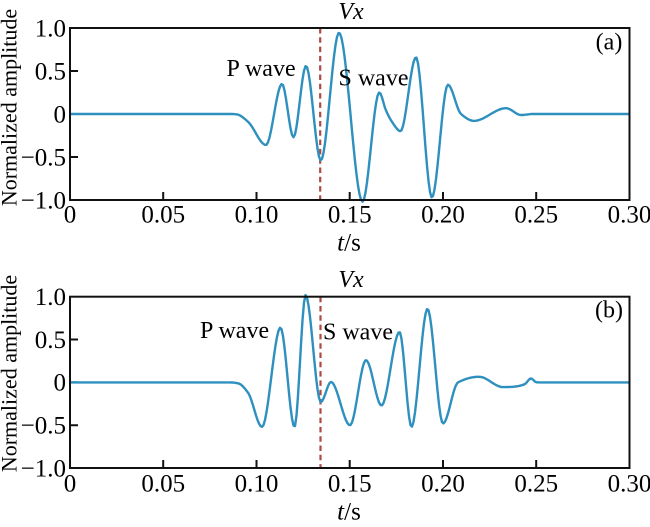 Image resolution: width=650 pixels, height=527 pixels. Describe the element at coordinates (609, 43) in the screenshot. I see `svg-text: (a)` at that location.